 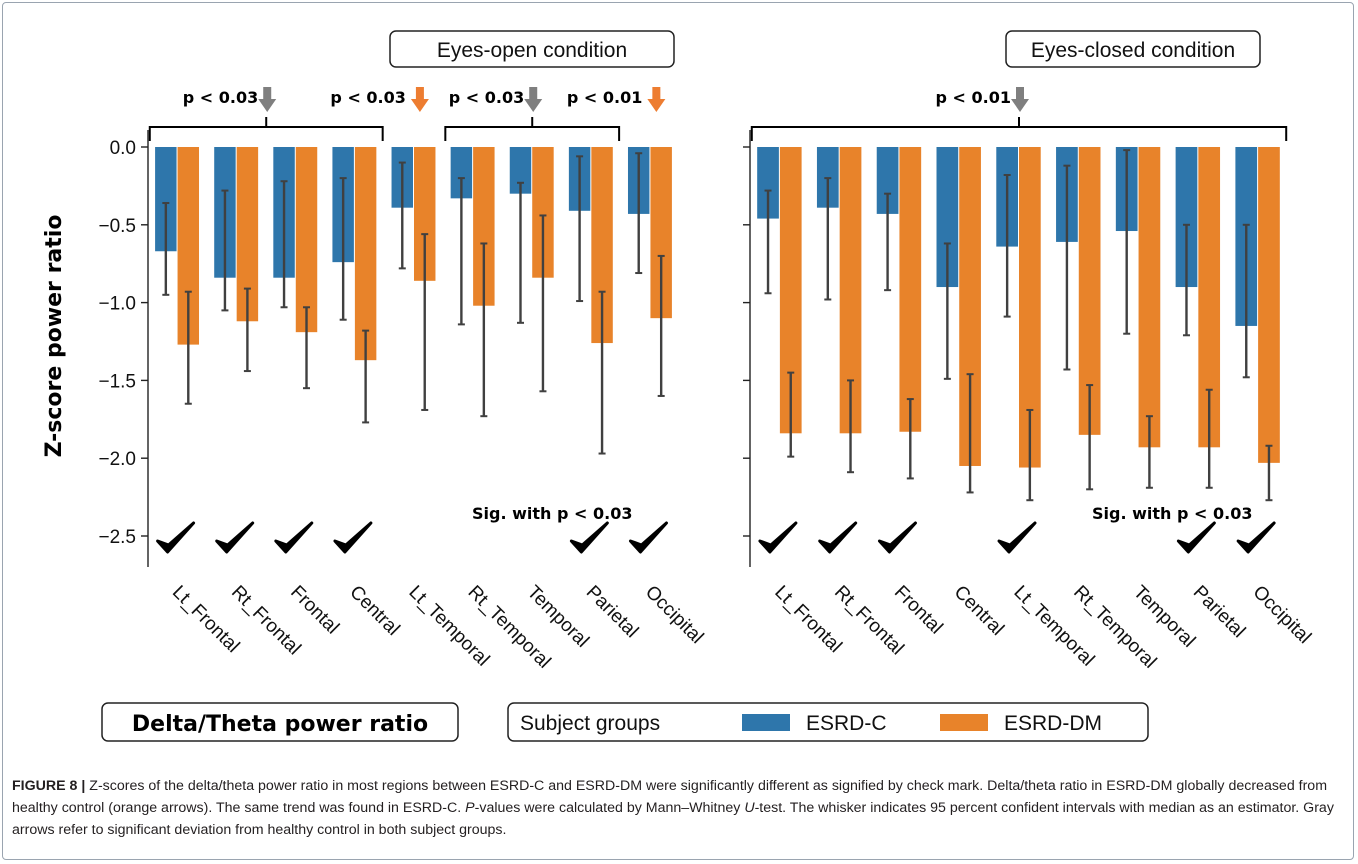 What do you see at coordinates (964, 722) in the screenshot?
I see `legend-swatch-esrd-dm` at bounding box center [964, 722].